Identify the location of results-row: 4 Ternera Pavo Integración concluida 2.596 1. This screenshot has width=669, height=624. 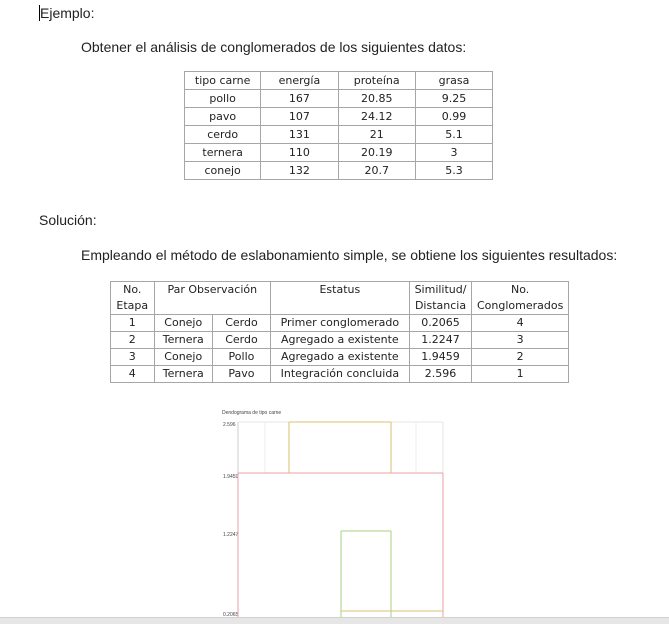
(339, 374).